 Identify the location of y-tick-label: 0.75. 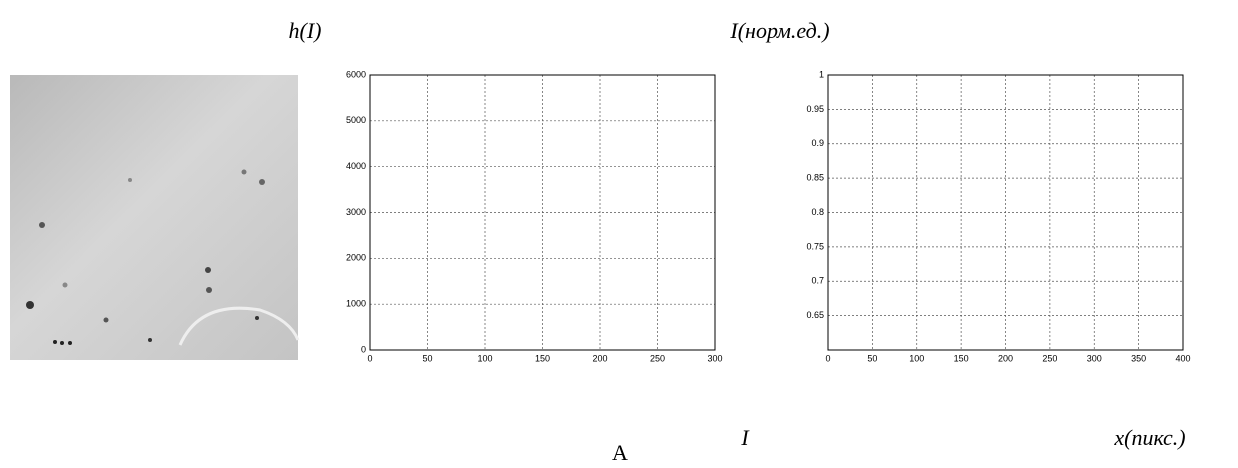
(815, 246).